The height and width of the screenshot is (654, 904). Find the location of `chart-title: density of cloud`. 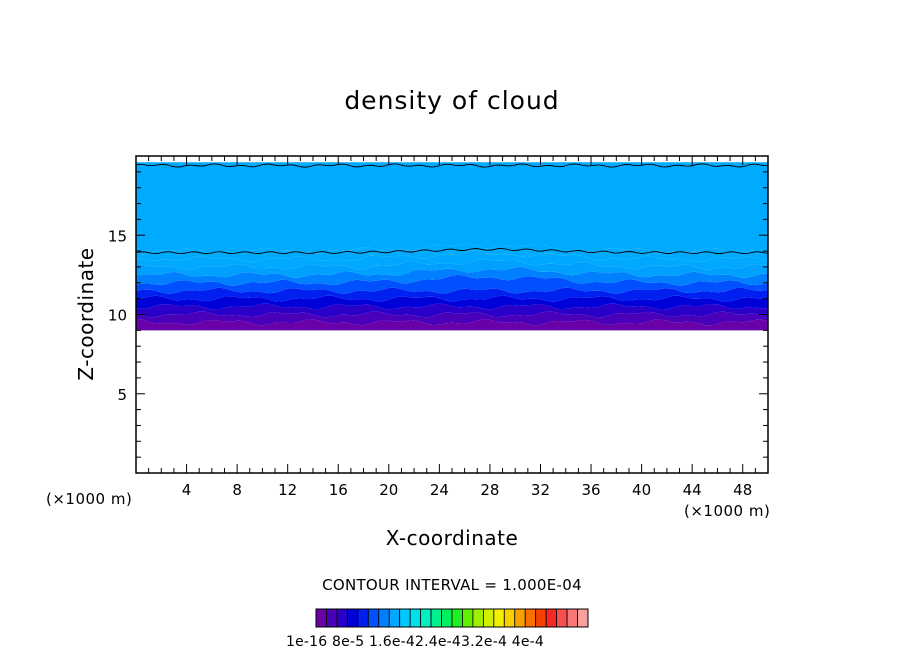

chart-title: density of cloud is located at coordinates (452, 100).